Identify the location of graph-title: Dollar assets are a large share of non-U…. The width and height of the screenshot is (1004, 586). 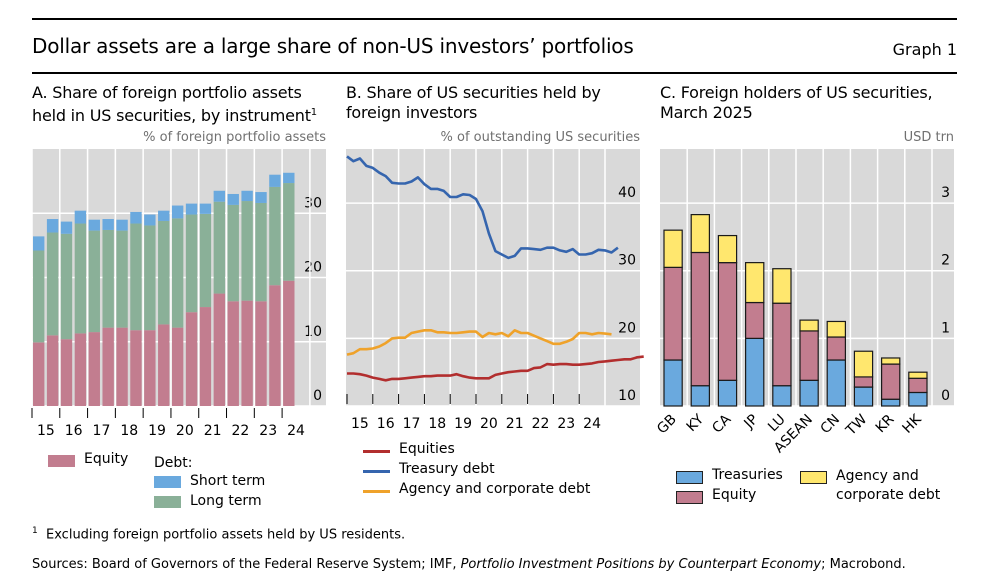
(333, 46).